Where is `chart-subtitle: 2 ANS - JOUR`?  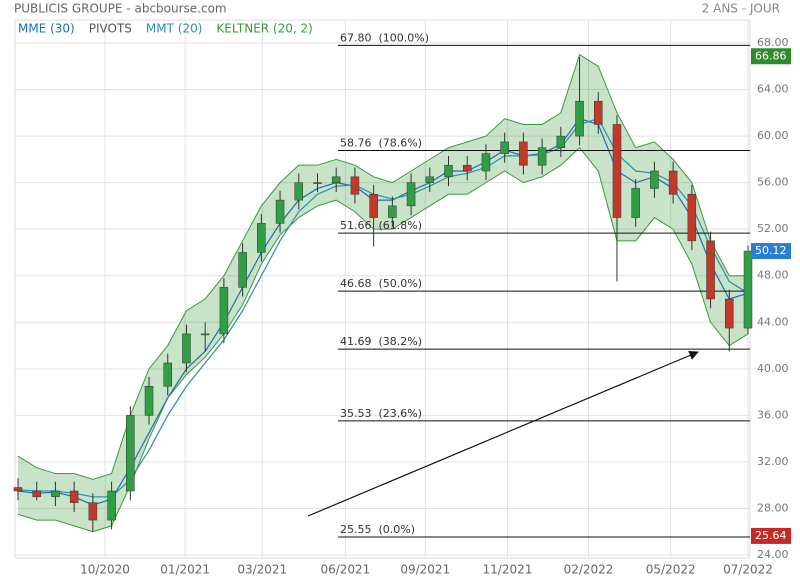
chart-subtitle: 2 ANS - JOUR is located at coordinates (741, 9).